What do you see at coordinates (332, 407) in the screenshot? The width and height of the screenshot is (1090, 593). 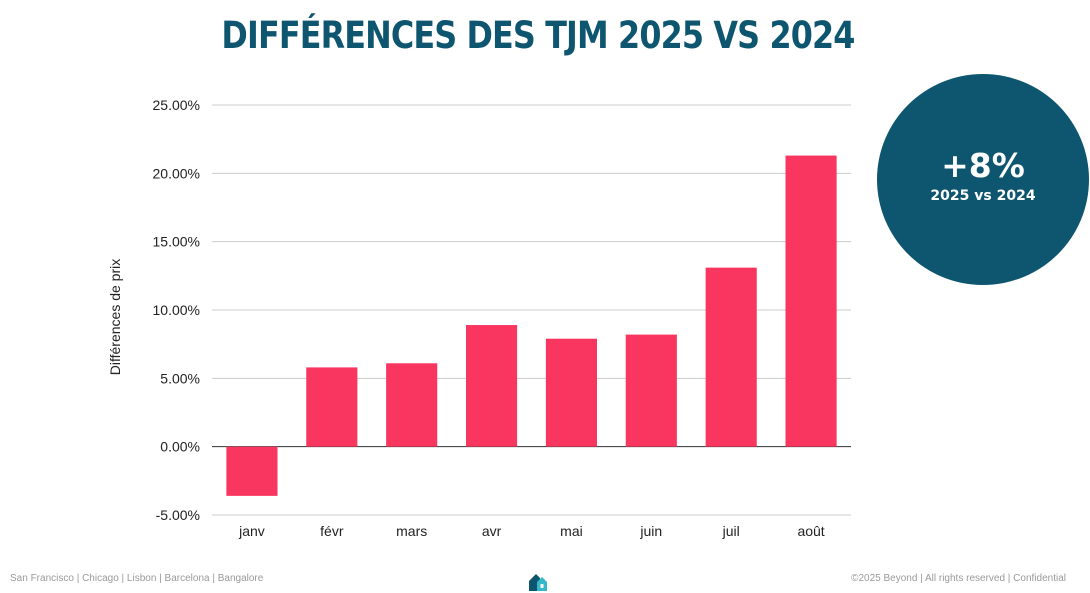 I see `bar-févr` at bounding box center [332, 407].